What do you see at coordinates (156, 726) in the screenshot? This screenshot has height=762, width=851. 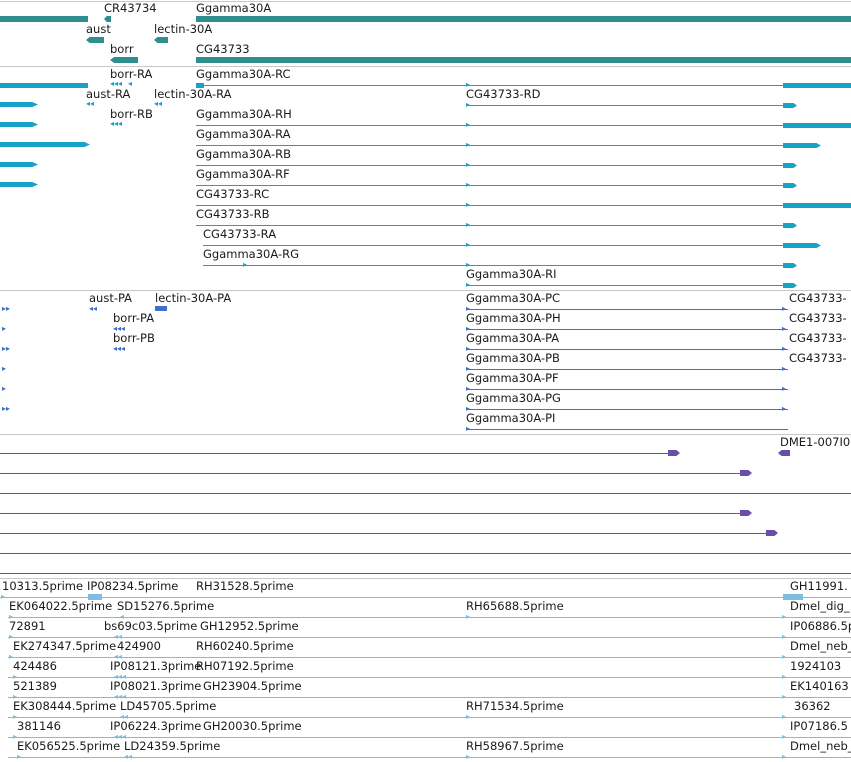 I see `est-label: IP06224.3prime` at bounding box center [156, 726].